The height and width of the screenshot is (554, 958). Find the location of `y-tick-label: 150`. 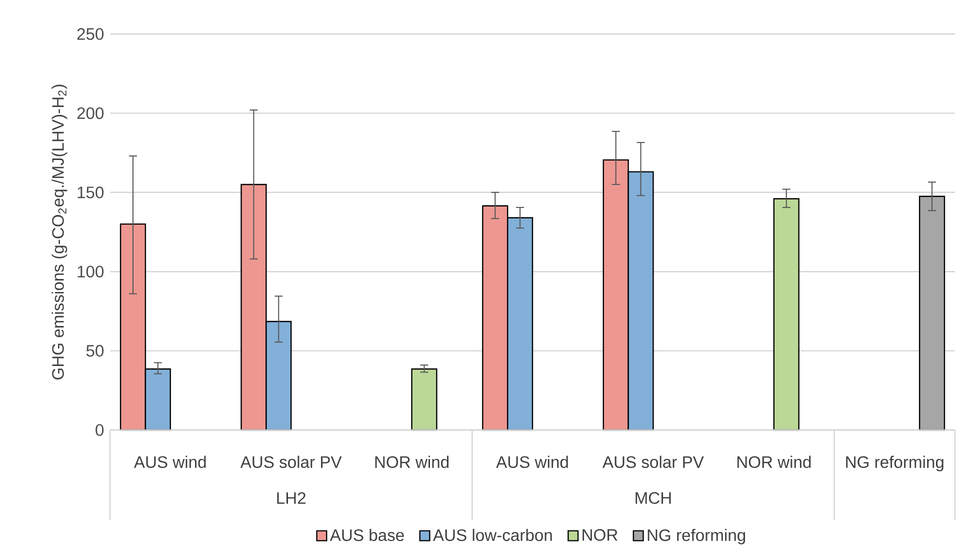

y-tick-label: 150 is located at coordinates (91, 192).